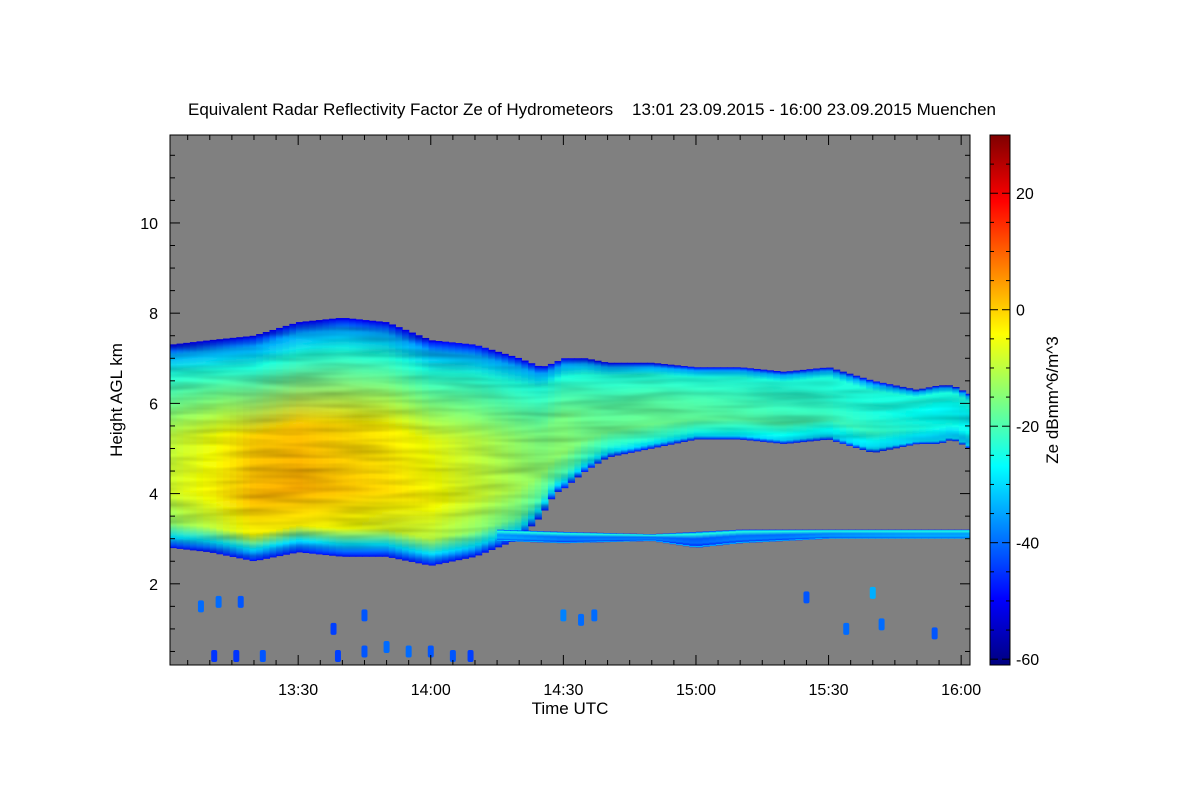  I want to click on colorbar-axis: -60 -40 -20 0 20, so click(1014, 401).